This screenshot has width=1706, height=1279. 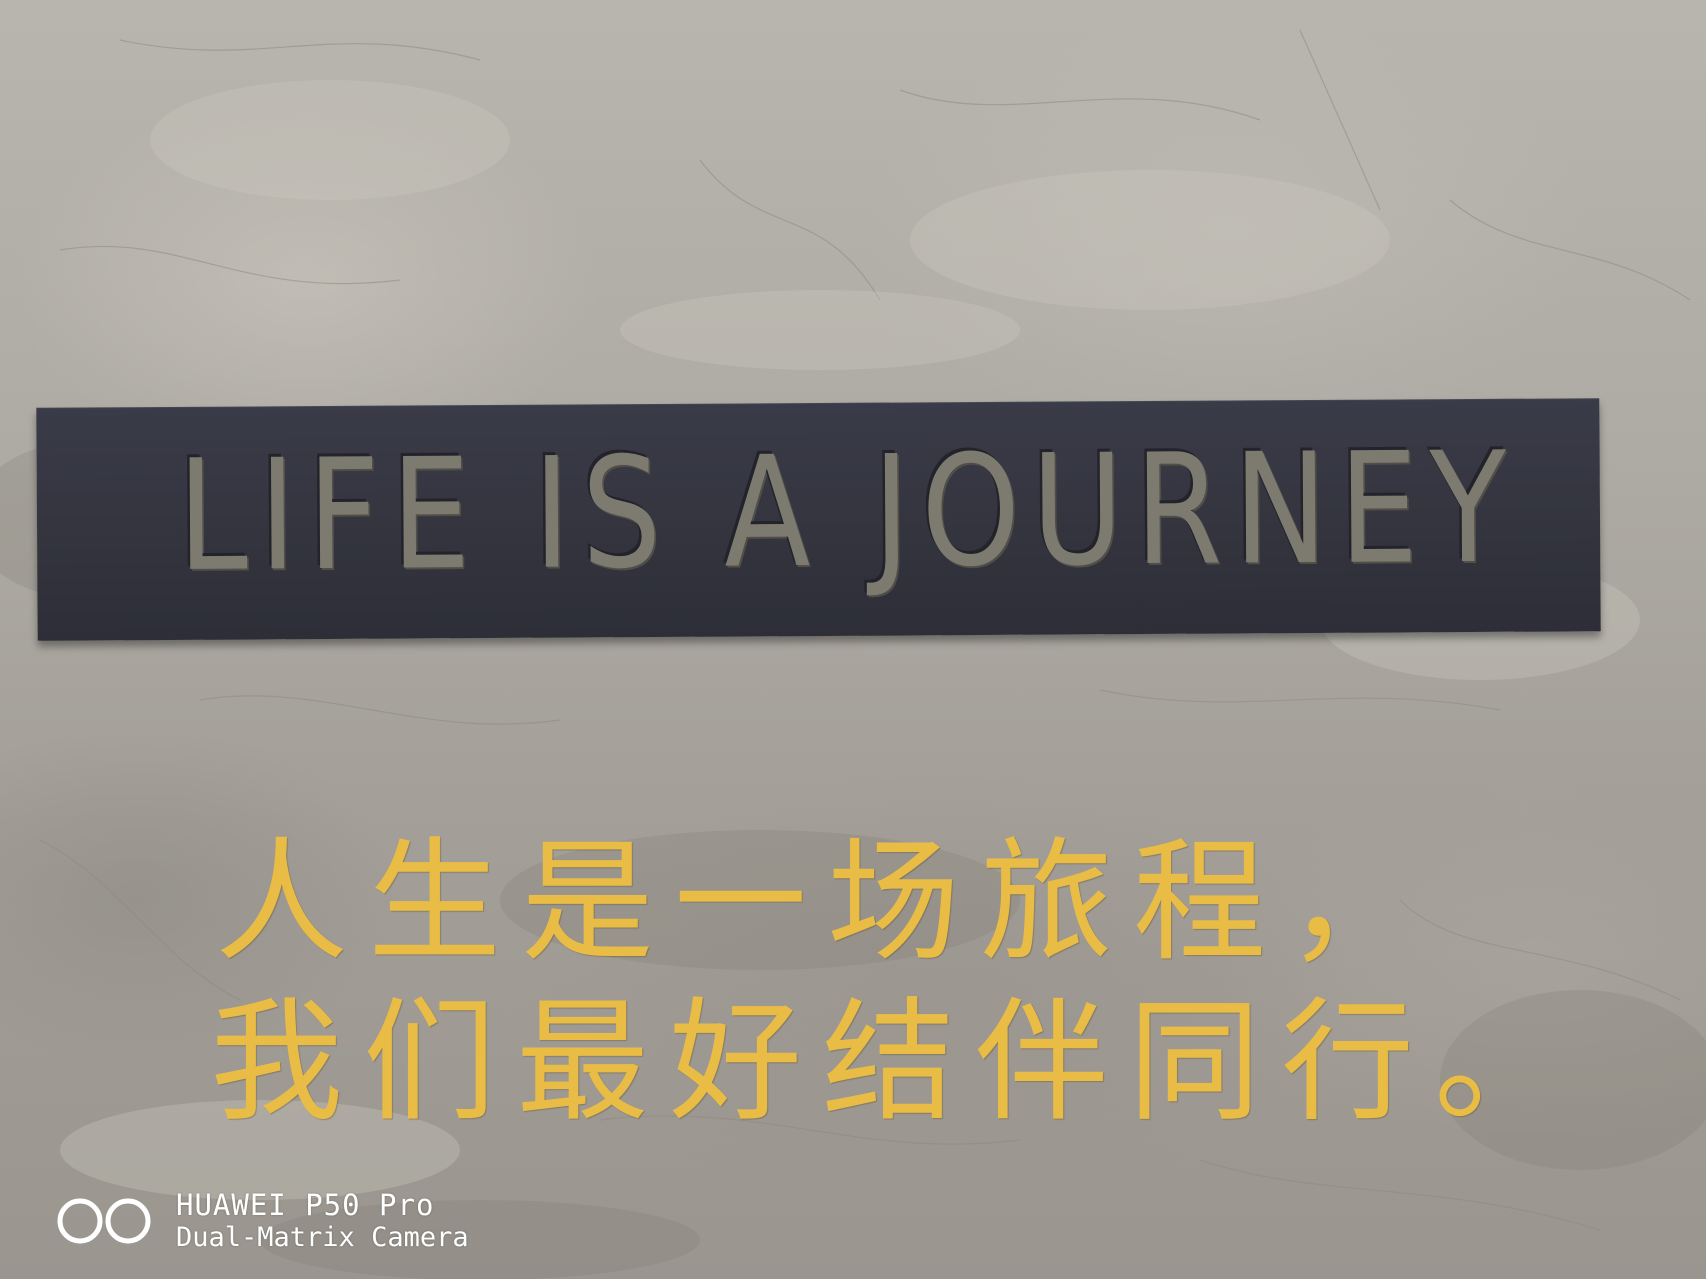 What do you see at coordinates (305, 1205) in the screenshot?
I see `watermark-model: HUAWEI P50 Pro` at bounding box center [305, 1205].